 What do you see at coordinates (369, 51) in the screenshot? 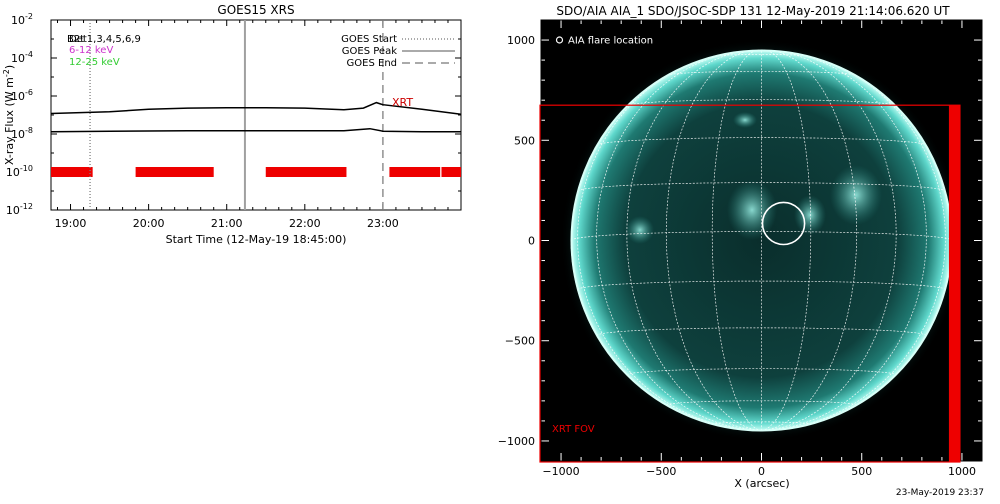
I see `legend-label-goes-peak: GOES Peak` at bounding box center [369, 51].